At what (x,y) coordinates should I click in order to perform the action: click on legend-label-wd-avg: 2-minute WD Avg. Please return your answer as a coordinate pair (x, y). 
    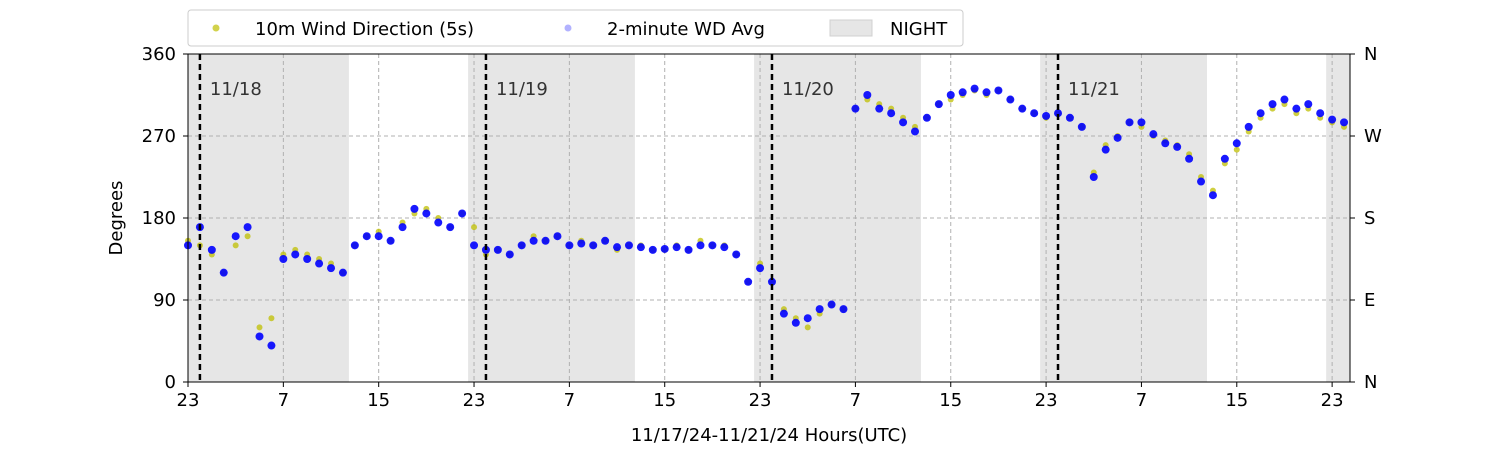
    Looking at the image, I should click on (686, 29).